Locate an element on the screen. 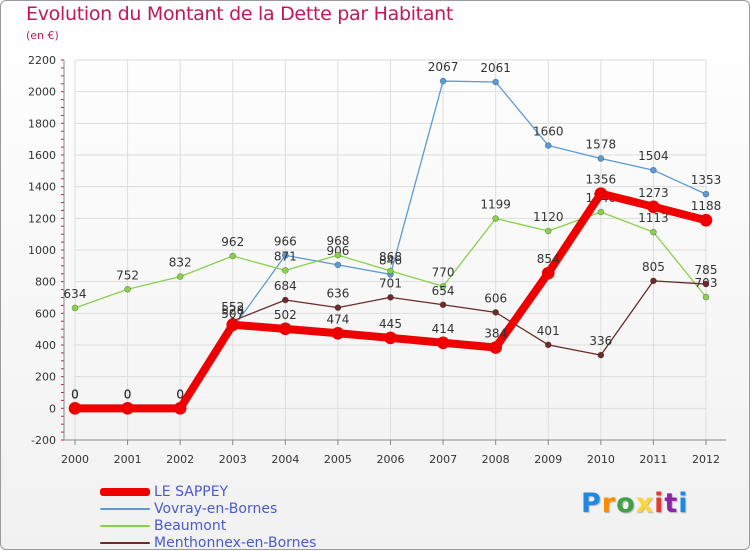 The image size is (750, 551). data-label-menthonnex-en-bornes: 684 is located at coordinates (285, 286).